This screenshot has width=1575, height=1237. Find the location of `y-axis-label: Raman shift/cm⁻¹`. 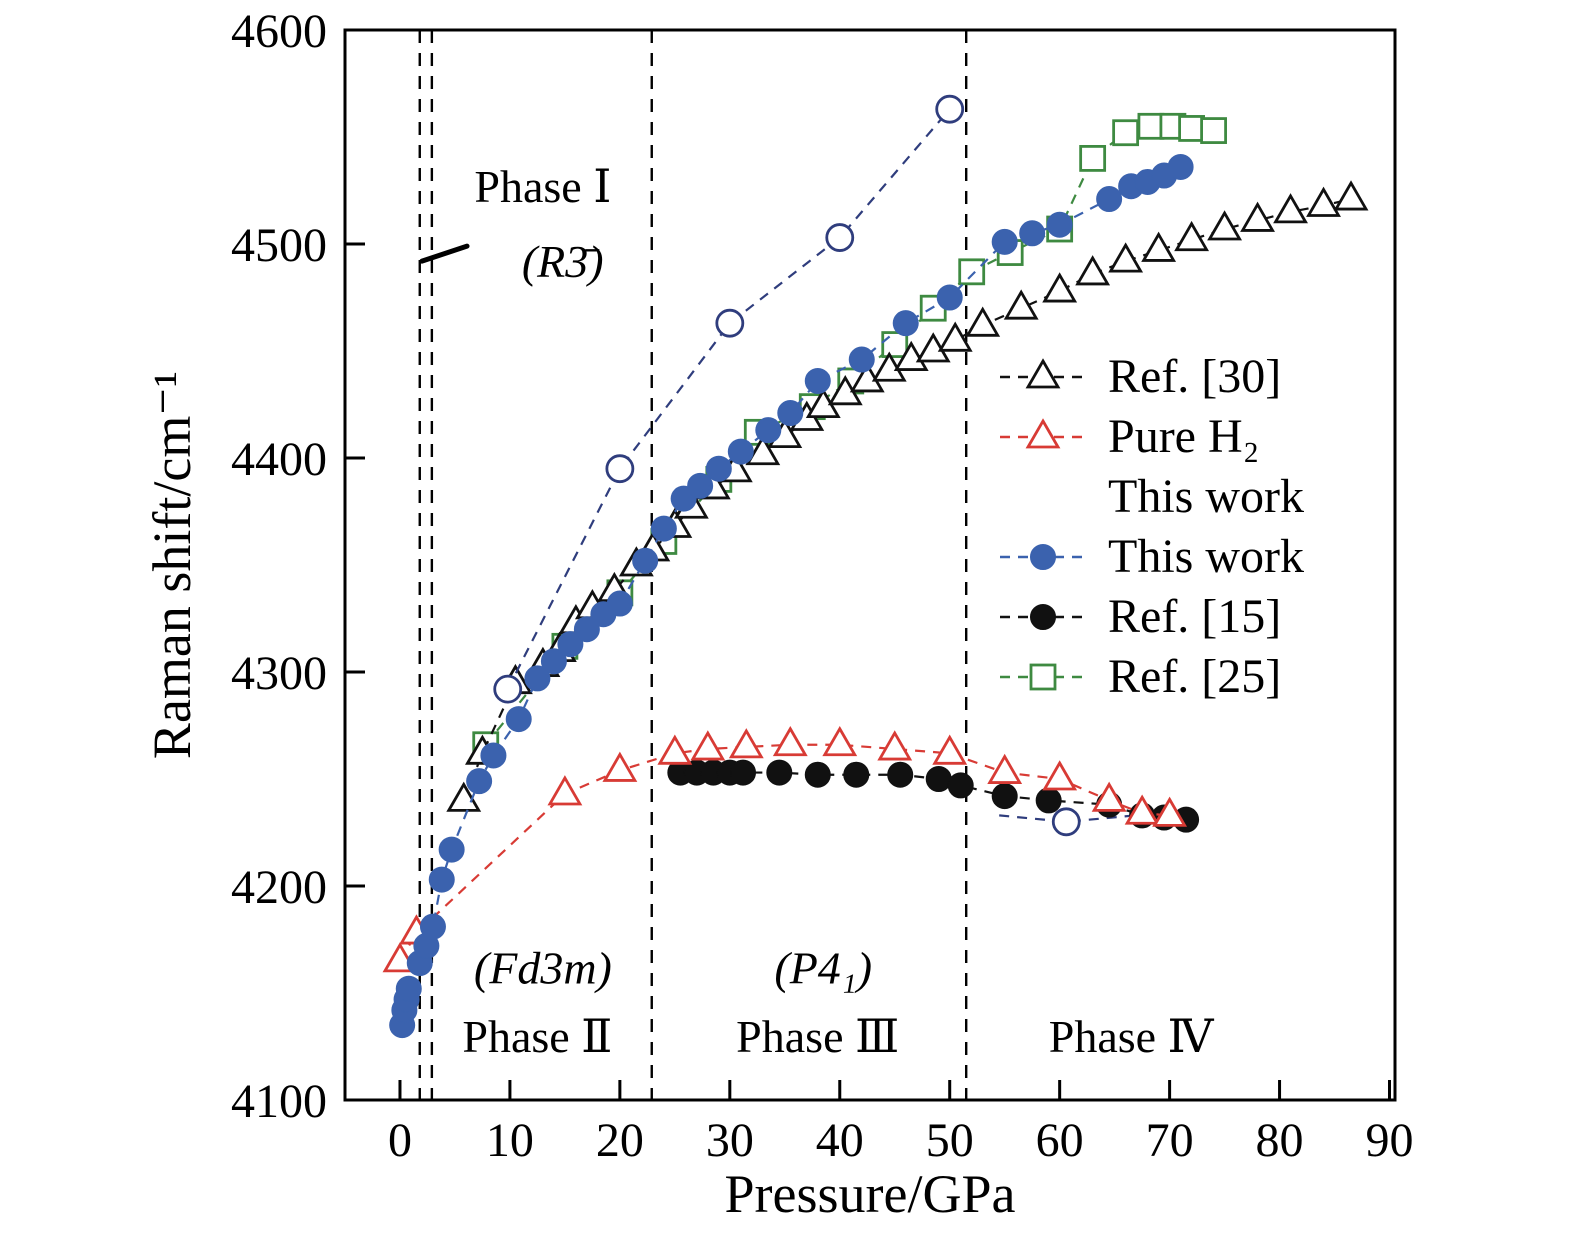

y-axis-label: Raman shift/cm⁻¹ is located at coordinates (172, 565).